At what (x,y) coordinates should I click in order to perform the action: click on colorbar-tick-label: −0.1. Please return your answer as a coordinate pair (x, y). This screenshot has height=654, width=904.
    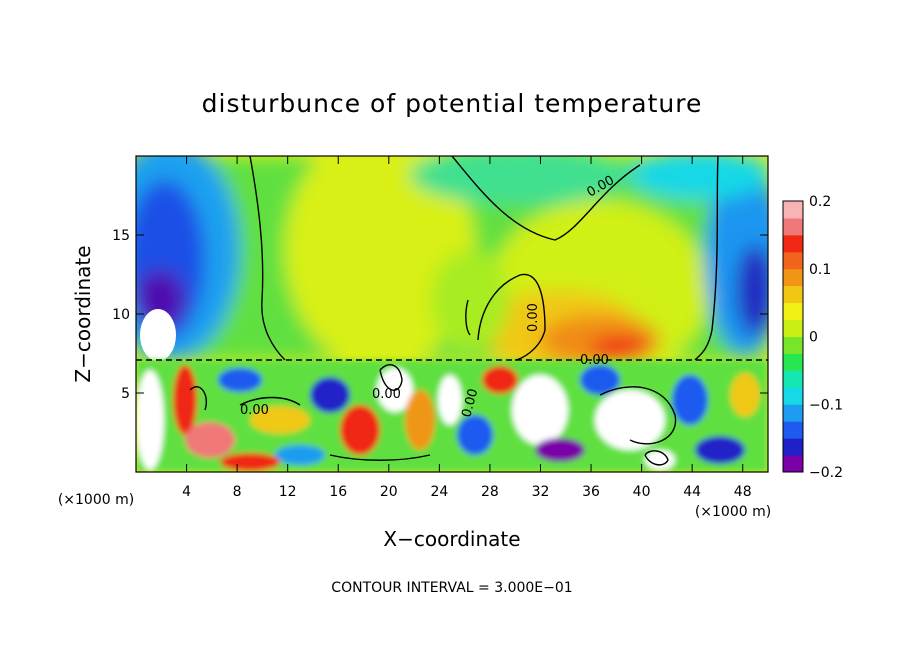
    Looking at the image, I should click on (826, 405).